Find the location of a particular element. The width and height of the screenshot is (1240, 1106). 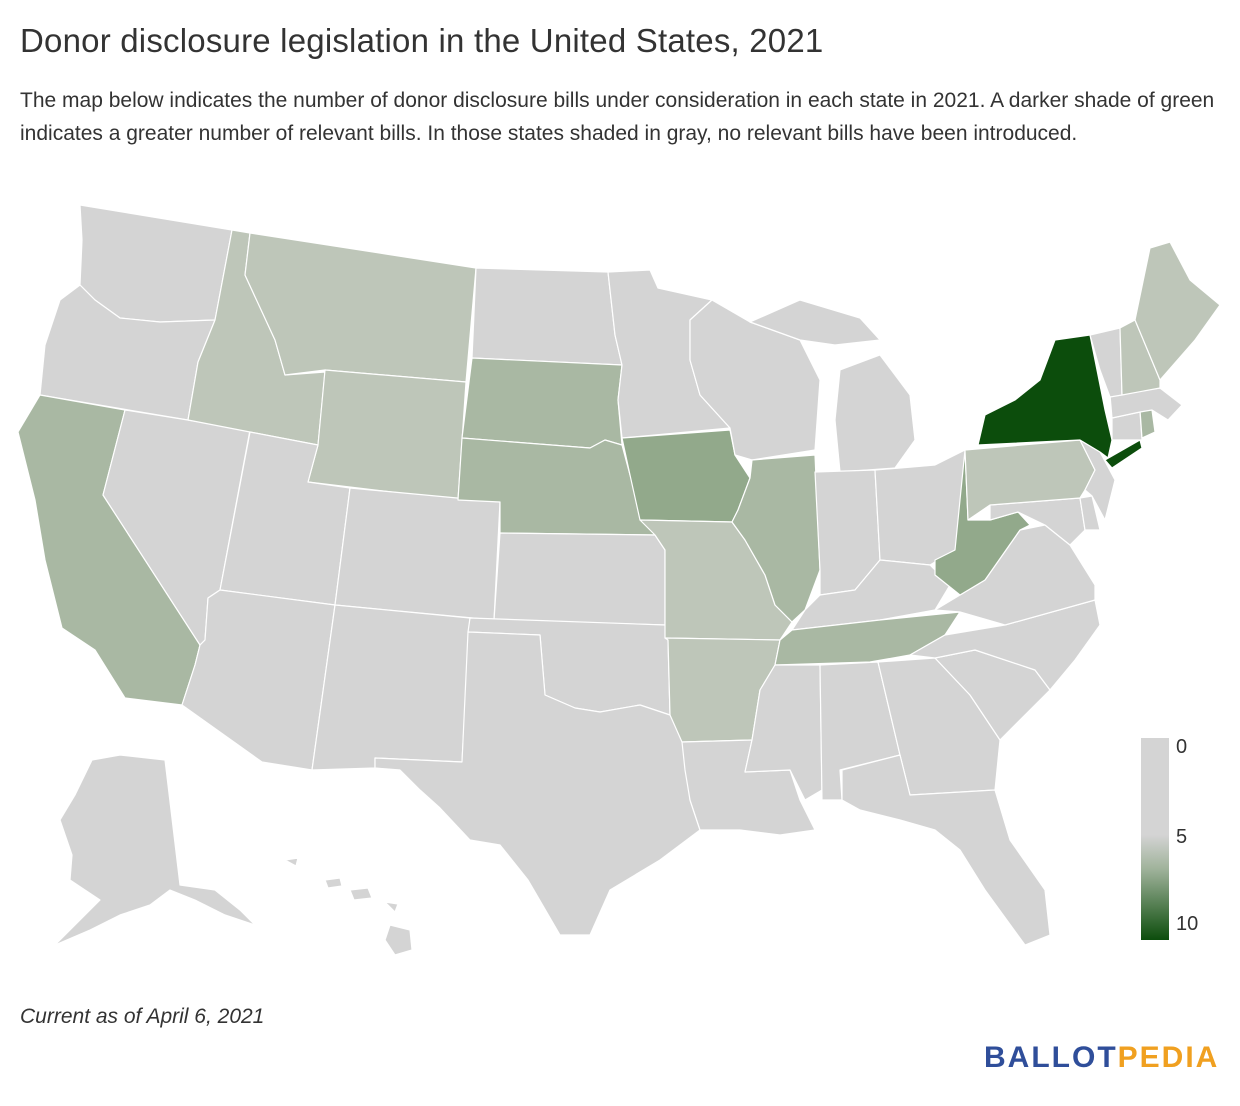

state-HI is located at coordinates (348, 906).